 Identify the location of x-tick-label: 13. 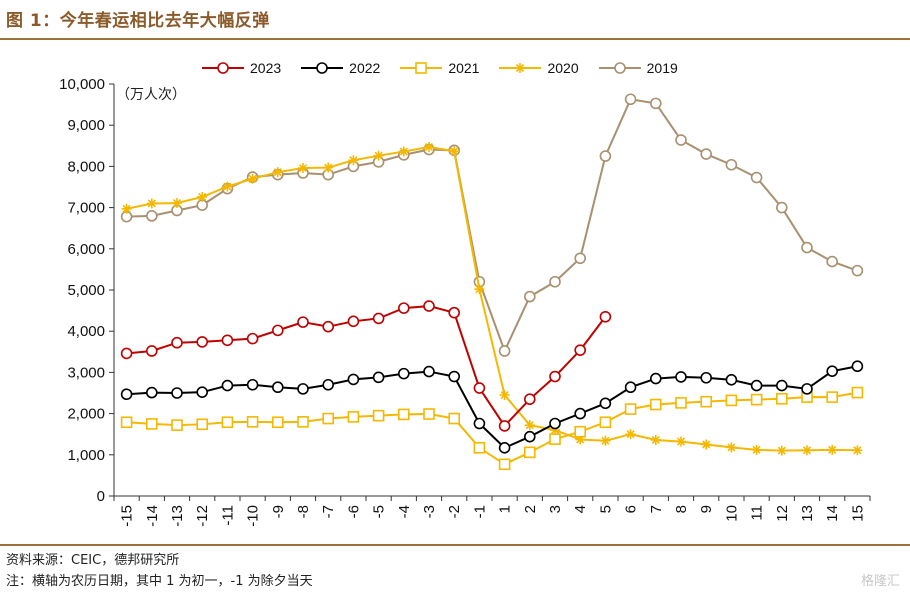
(807, 513).